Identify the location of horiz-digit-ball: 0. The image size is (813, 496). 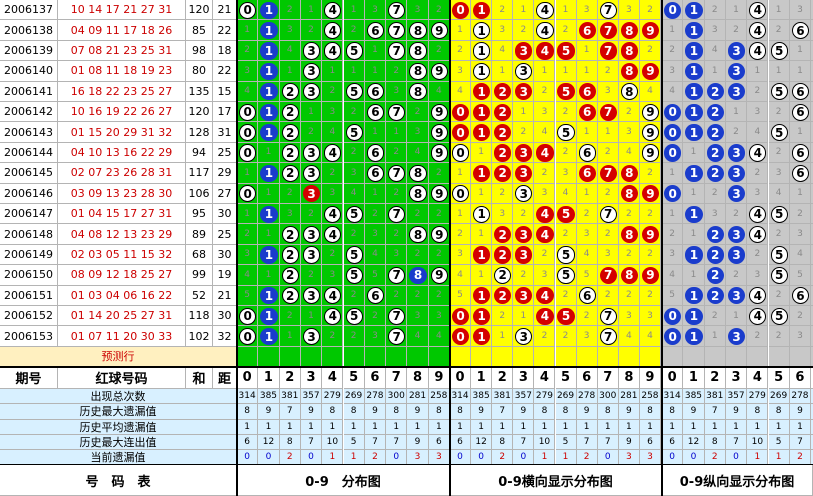
(460, 316).